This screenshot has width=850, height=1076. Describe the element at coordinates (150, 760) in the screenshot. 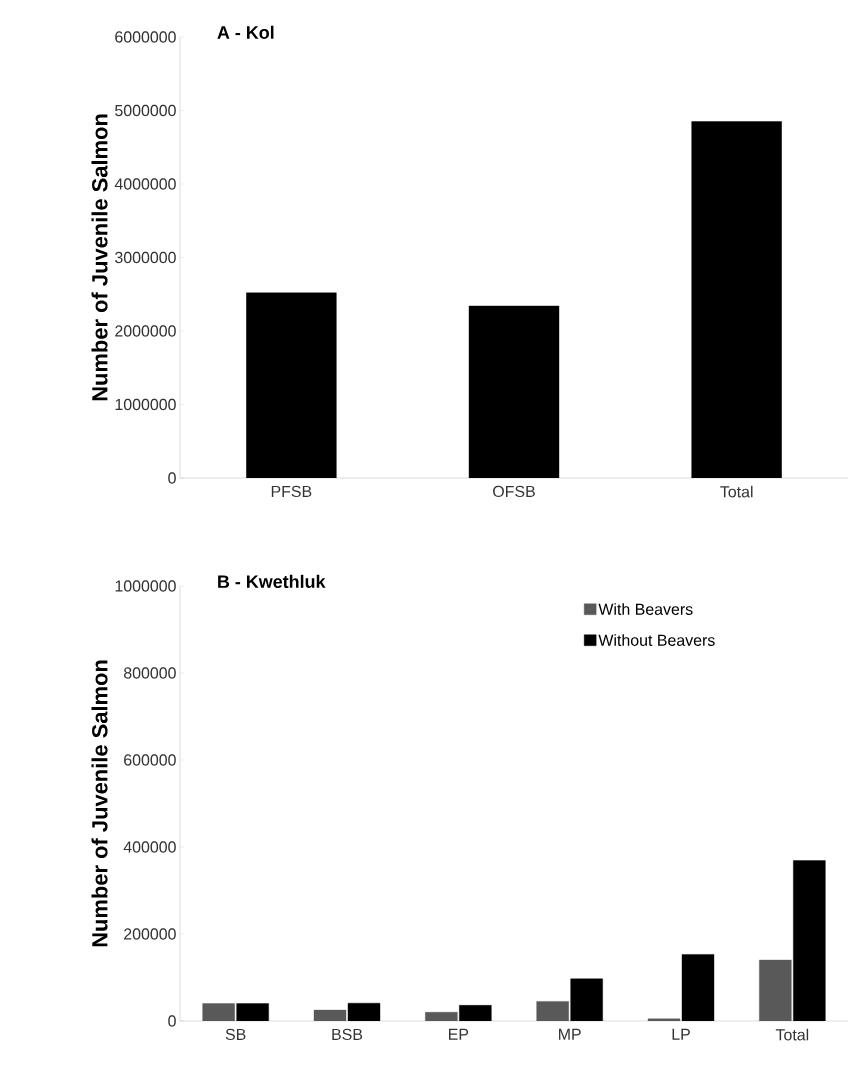

I see `y-tick-label: 600000` at that location.